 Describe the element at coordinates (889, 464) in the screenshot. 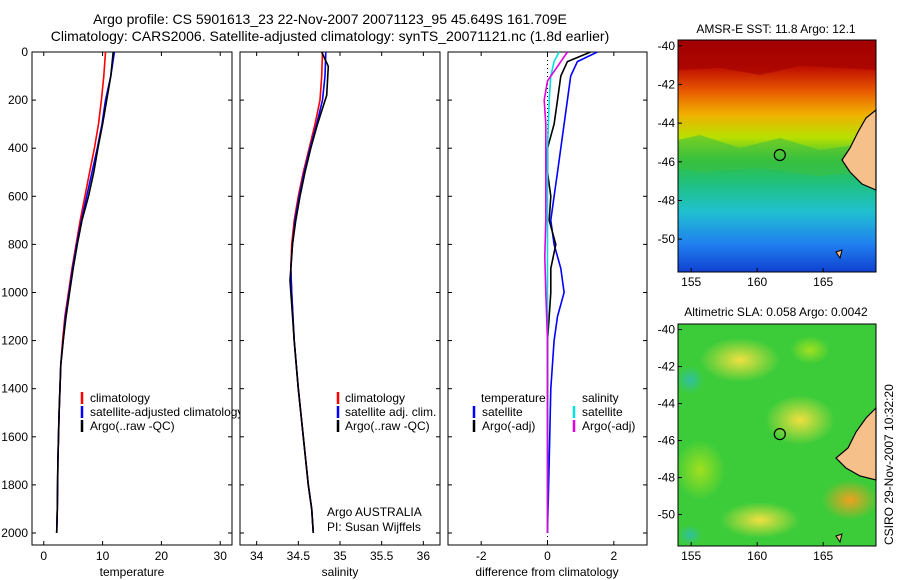

I see `side-timestamp-label: CSIRO 29-Nov-2007 10:32:20` at that location.